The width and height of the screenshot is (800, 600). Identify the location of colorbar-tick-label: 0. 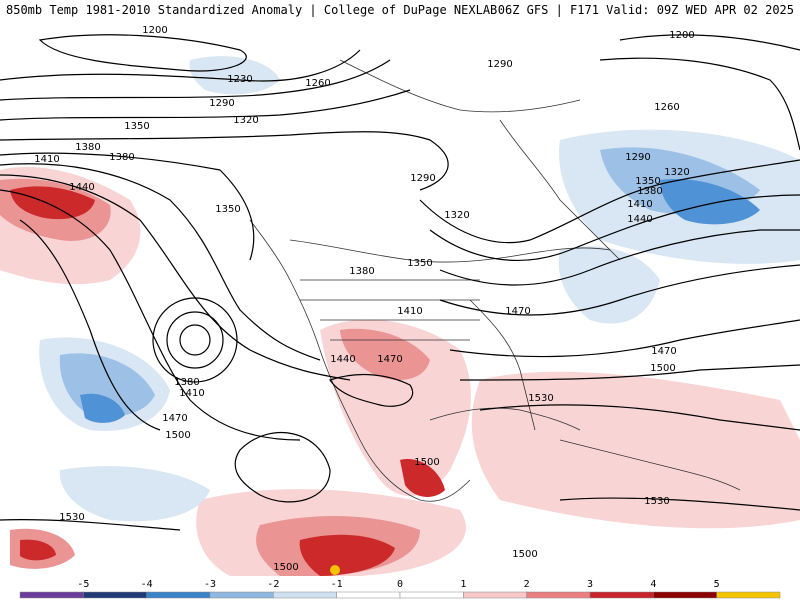
(400, 584).